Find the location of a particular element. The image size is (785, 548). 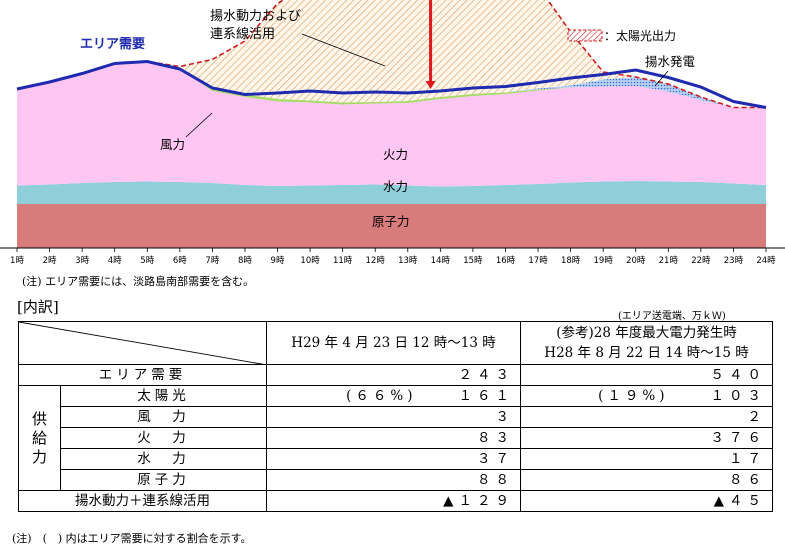

hydro-area is located at coordinates (391, 192).